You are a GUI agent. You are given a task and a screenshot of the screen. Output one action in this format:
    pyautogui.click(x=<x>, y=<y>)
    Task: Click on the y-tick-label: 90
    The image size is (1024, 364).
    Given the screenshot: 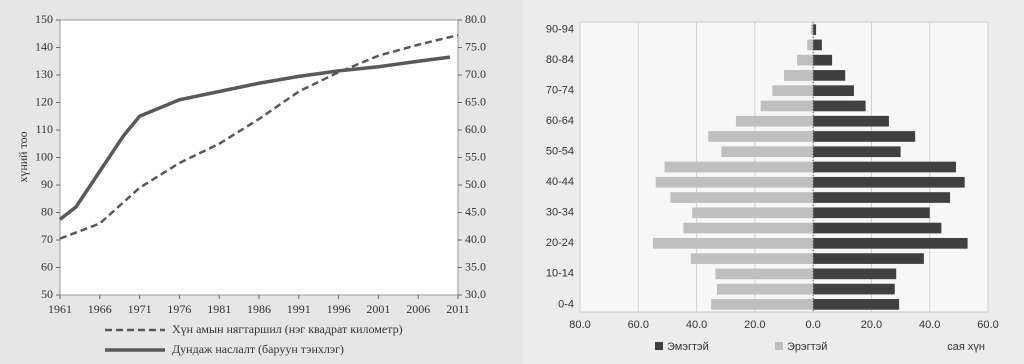 What is the action you would take?
    pyautogui.click(x=47, y=184)
    